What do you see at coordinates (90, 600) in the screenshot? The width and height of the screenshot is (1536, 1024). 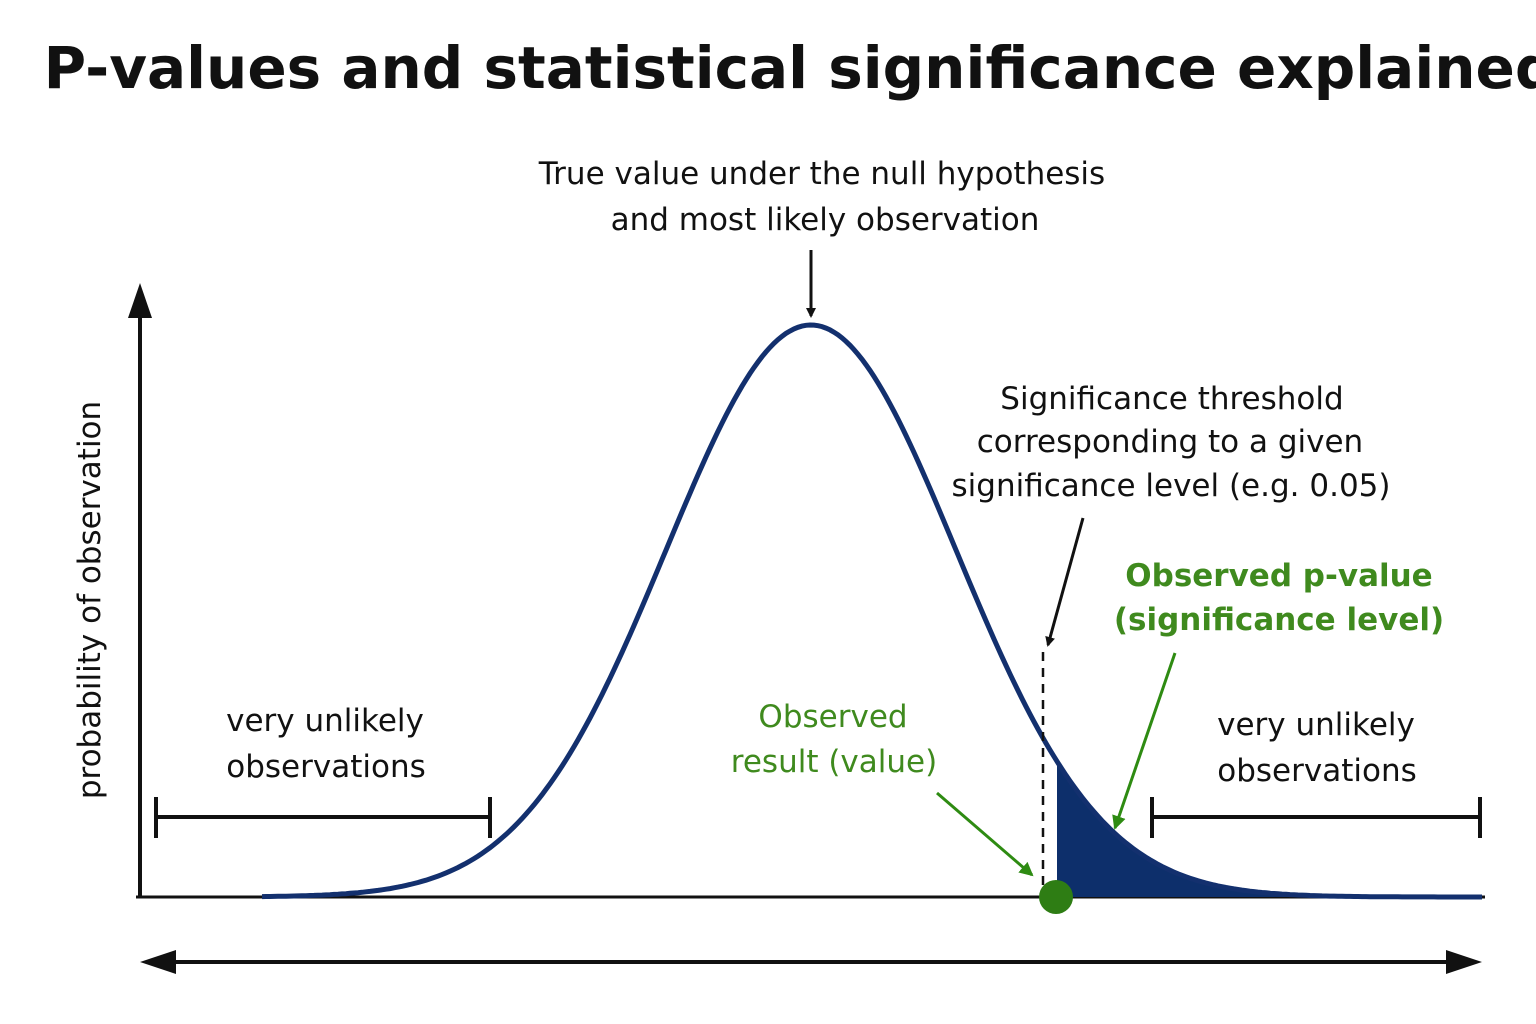 I see `y-axis-label: probability of observation` at bounding box center [90, 600].